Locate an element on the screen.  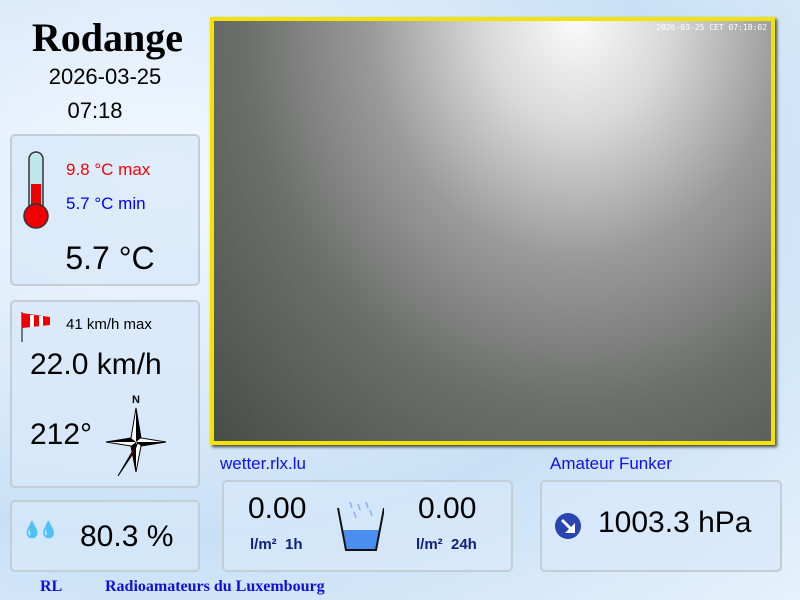
compass-rose-icon is located at coordinates (136, 442).